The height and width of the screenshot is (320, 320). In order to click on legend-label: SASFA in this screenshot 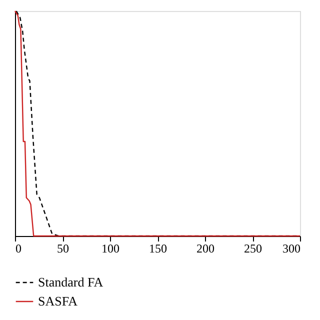, I will do `click(58, 301)`.